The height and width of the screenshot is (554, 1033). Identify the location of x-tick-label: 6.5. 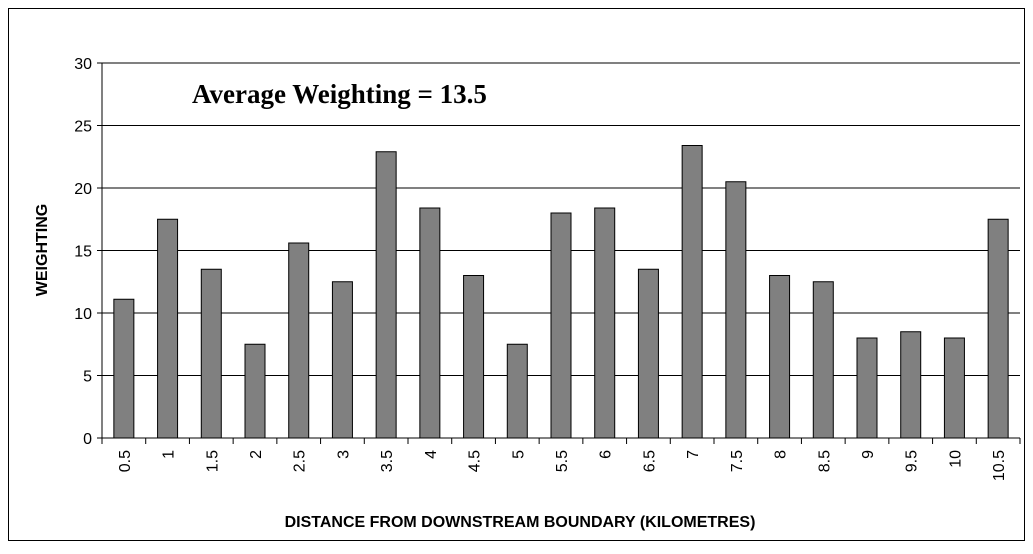
(649, 461).